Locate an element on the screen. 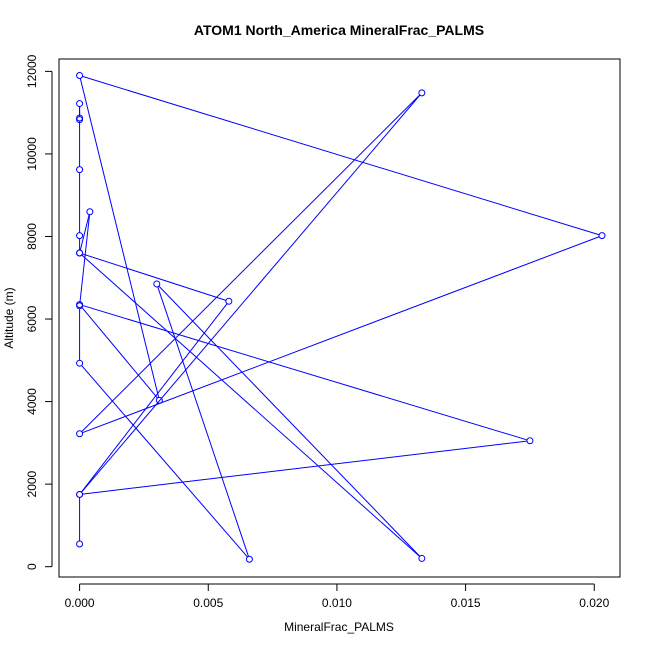 The image size is (650, 650). y-tick-label: 0 is located at coordinates (32, 566).